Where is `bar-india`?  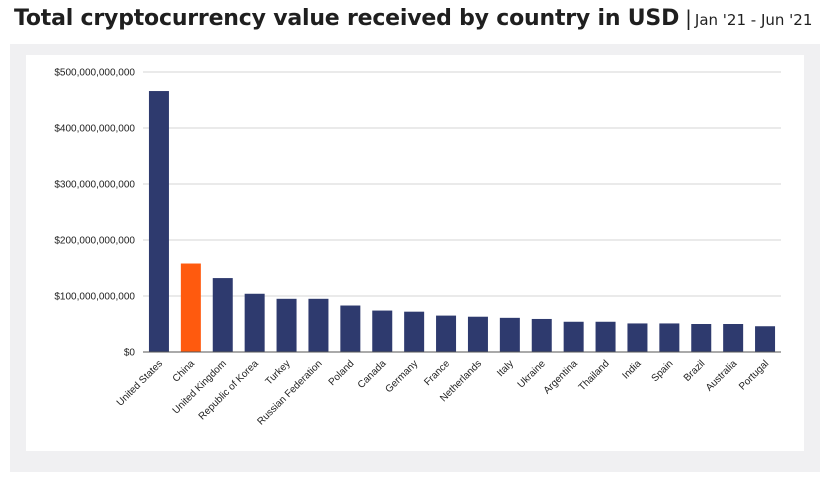
bar-india is located at coordinates (637, 337).